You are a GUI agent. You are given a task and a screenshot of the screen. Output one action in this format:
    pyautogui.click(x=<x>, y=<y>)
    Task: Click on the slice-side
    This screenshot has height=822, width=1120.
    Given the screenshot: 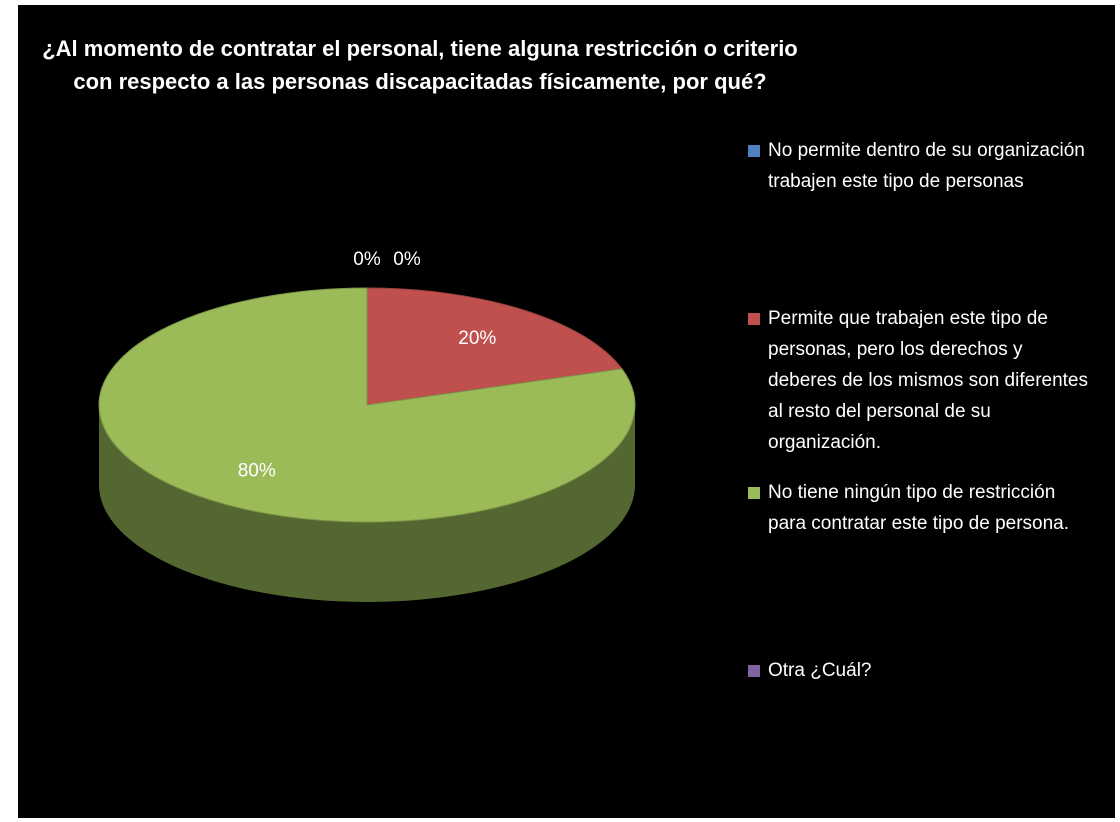 What is the action you would take?
    pyautogui.click(x=367, y=503)
    